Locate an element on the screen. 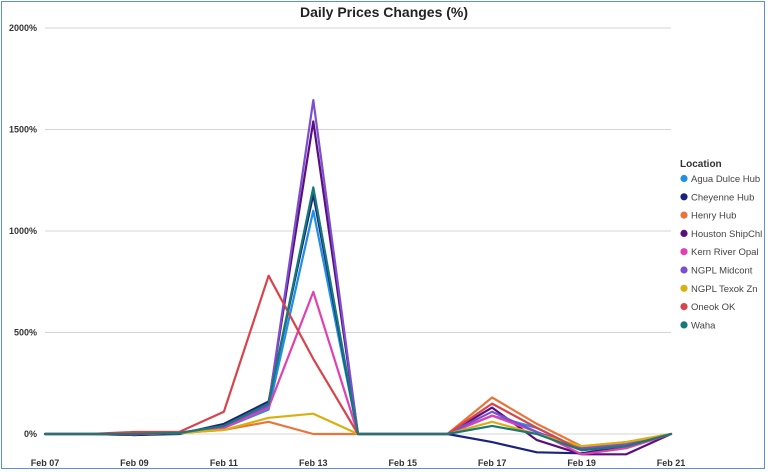 The width and height of the screenshot is (768, 472). x-tick-label: Feb 15 is located at coordinates (402, 463).